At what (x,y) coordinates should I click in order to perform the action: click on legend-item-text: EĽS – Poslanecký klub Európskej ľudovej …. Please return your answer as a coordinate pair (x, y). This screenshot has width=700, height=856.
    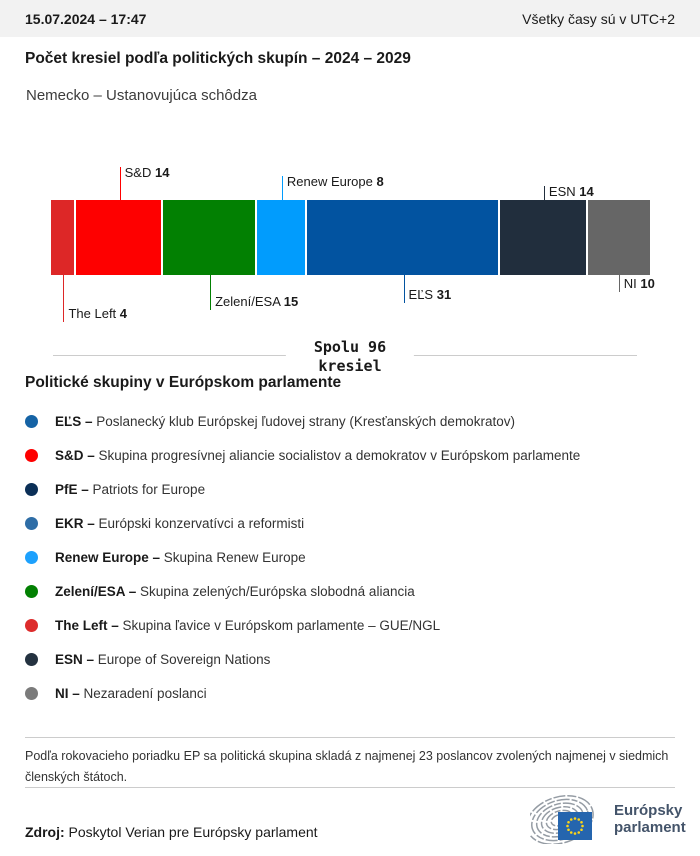
    Looking at the image, I should click on (285, 421).